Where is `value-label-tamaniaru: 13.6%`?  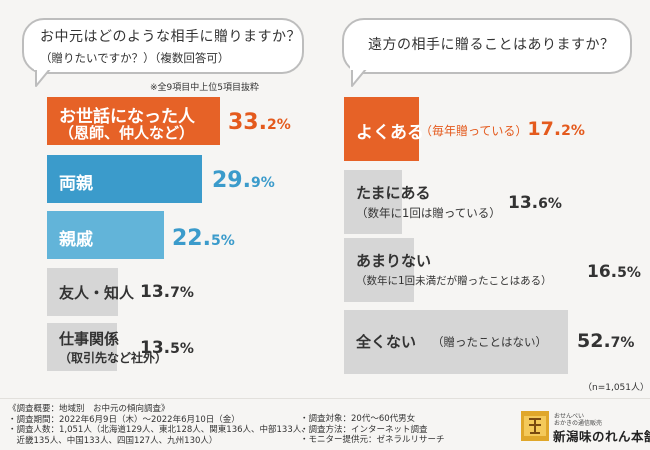
value-label-tamaniaru: 13.6% is located at coordinates (535, 203).